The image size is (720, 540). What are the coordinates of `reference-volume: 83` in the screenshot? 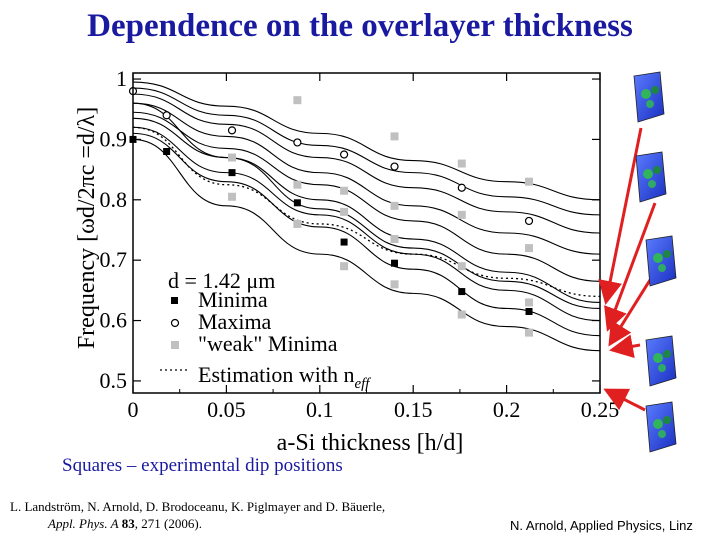 It's located at (128, 523).